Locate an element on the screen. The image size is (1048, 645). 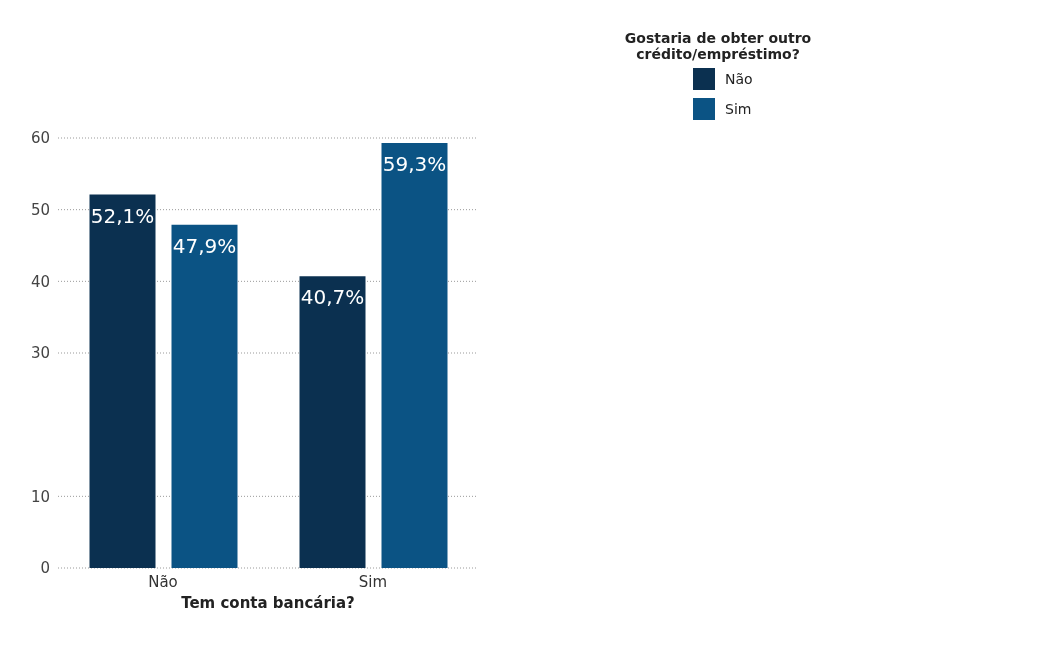
y-tick-label: 60 is located at coordinates (40, 138).